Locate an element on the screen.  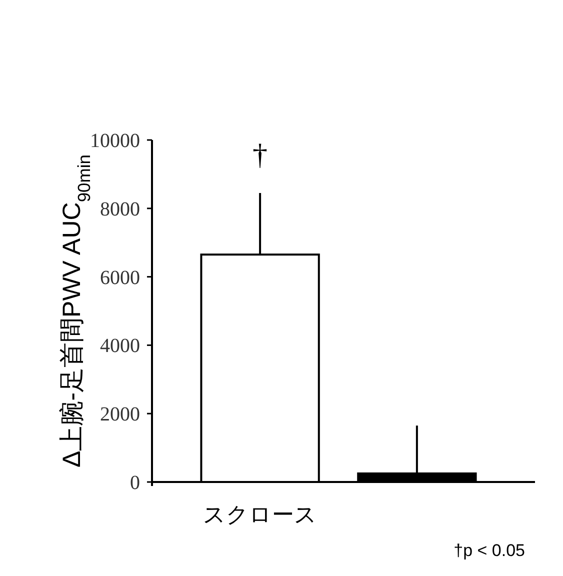
y-tick-label: 10000 is located at coordinates (115, 141).